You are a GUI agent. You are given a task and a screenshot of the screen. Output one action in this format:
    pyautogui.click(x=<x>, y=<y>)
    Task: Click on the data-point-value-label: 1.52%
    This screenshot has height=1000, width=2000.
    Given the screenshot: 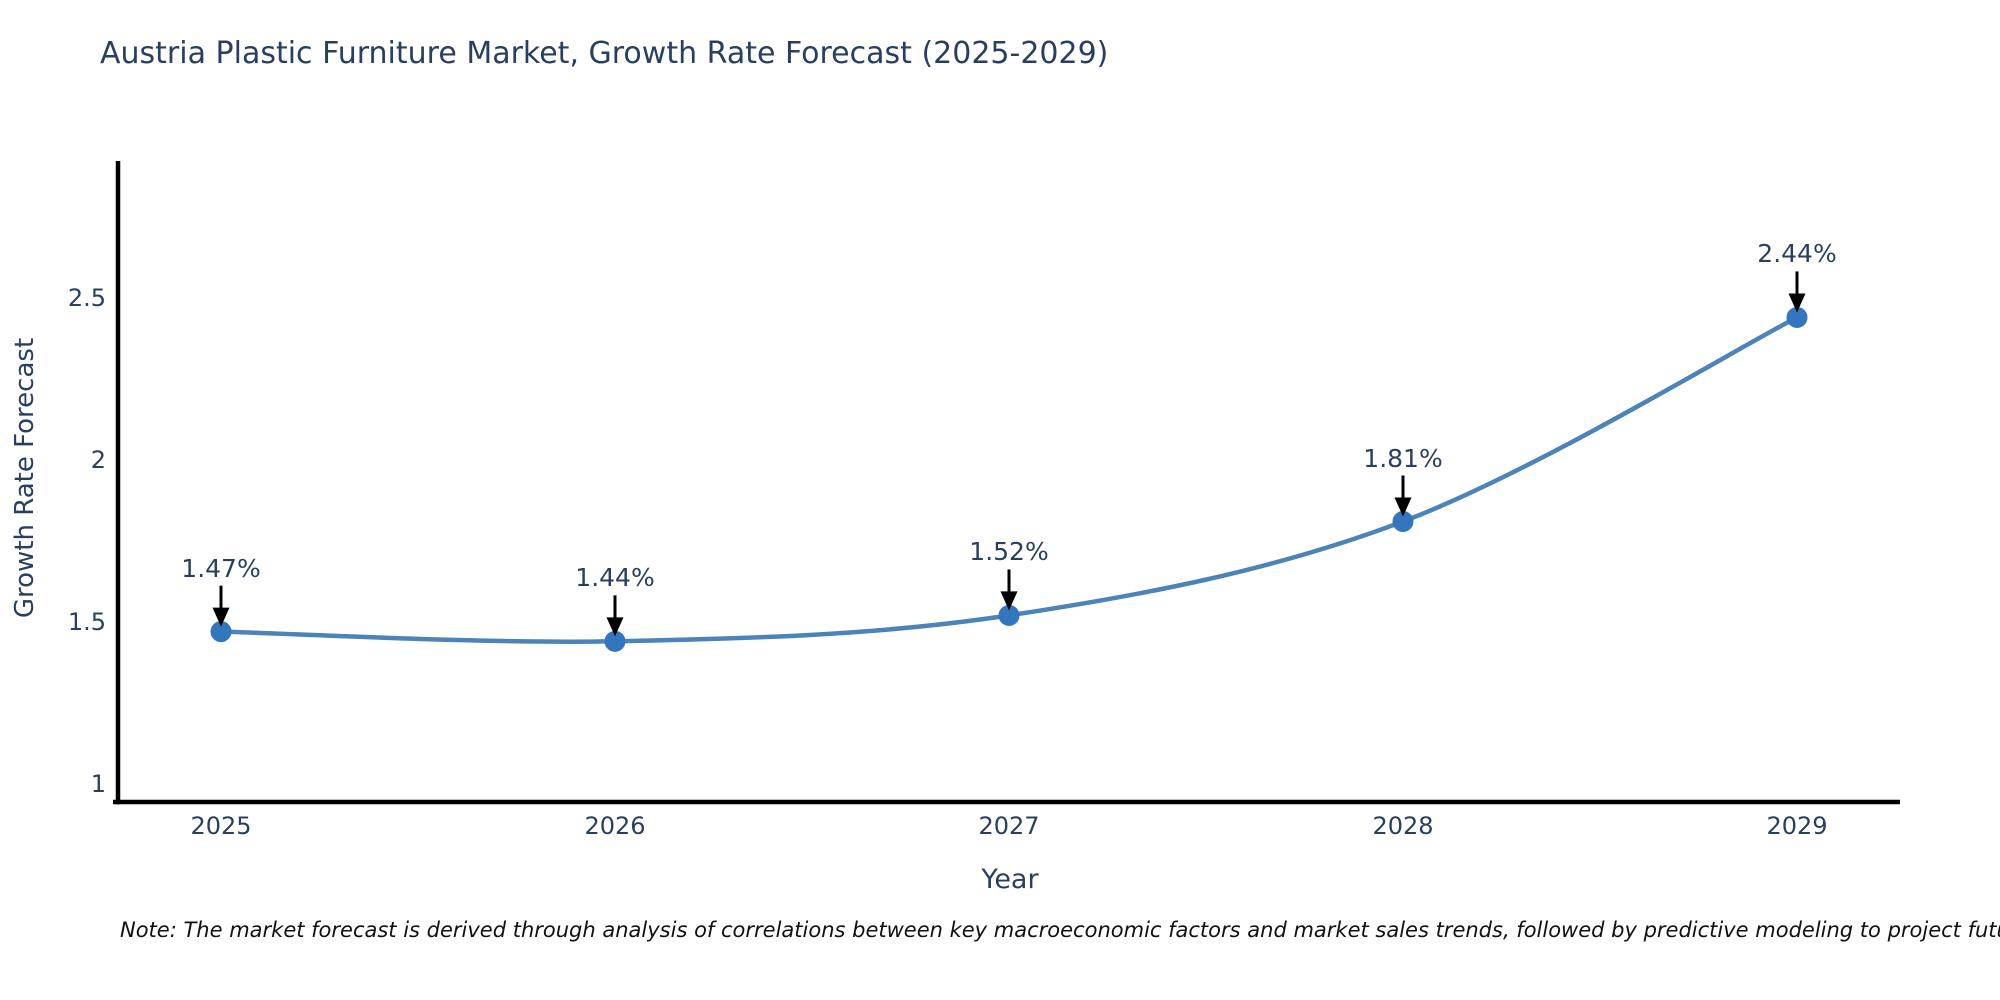 What is the action you would take?
    pyautogui.click(x=1009, y=552)
    